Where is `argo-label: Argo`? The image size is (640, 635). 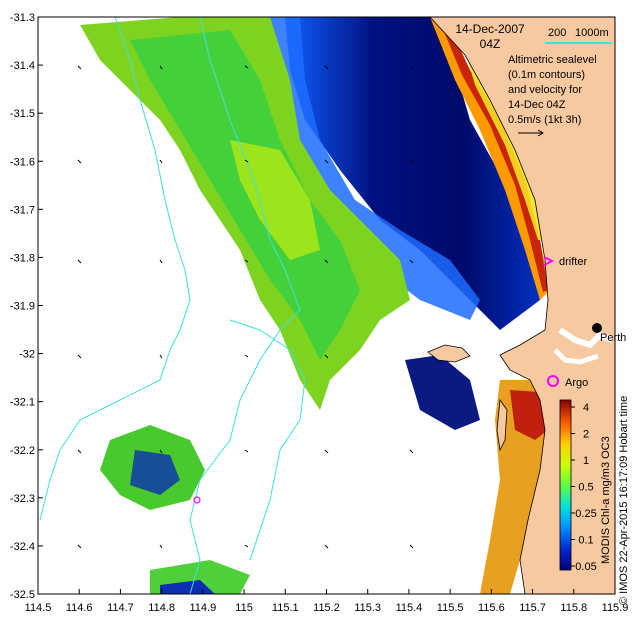
argo-label: Argo is located at coordinates (576, 383).